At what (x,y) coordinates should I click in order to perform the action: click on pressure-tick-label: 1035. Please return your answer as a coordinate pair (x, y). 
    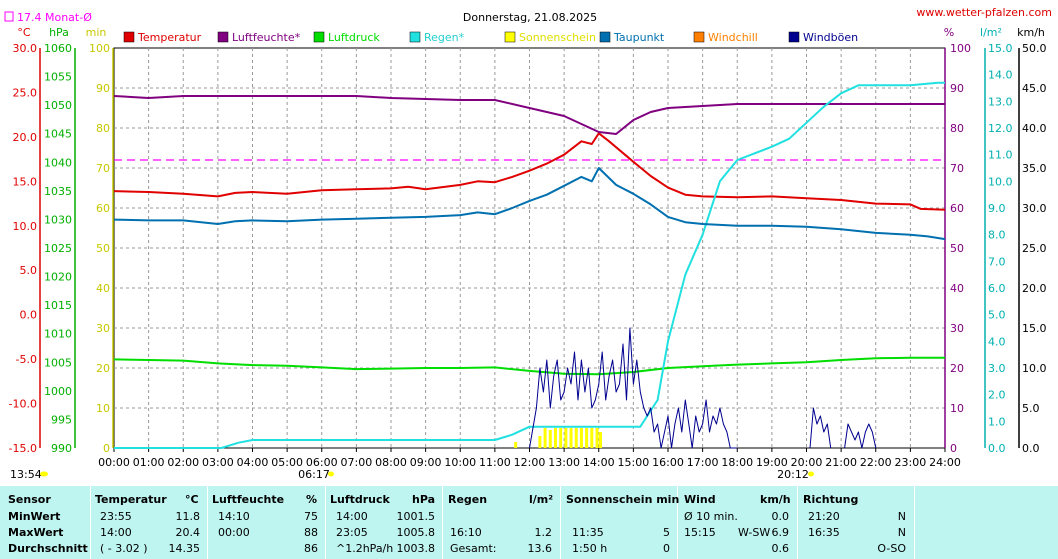
    Looking at the image, I should click on (58, 191).